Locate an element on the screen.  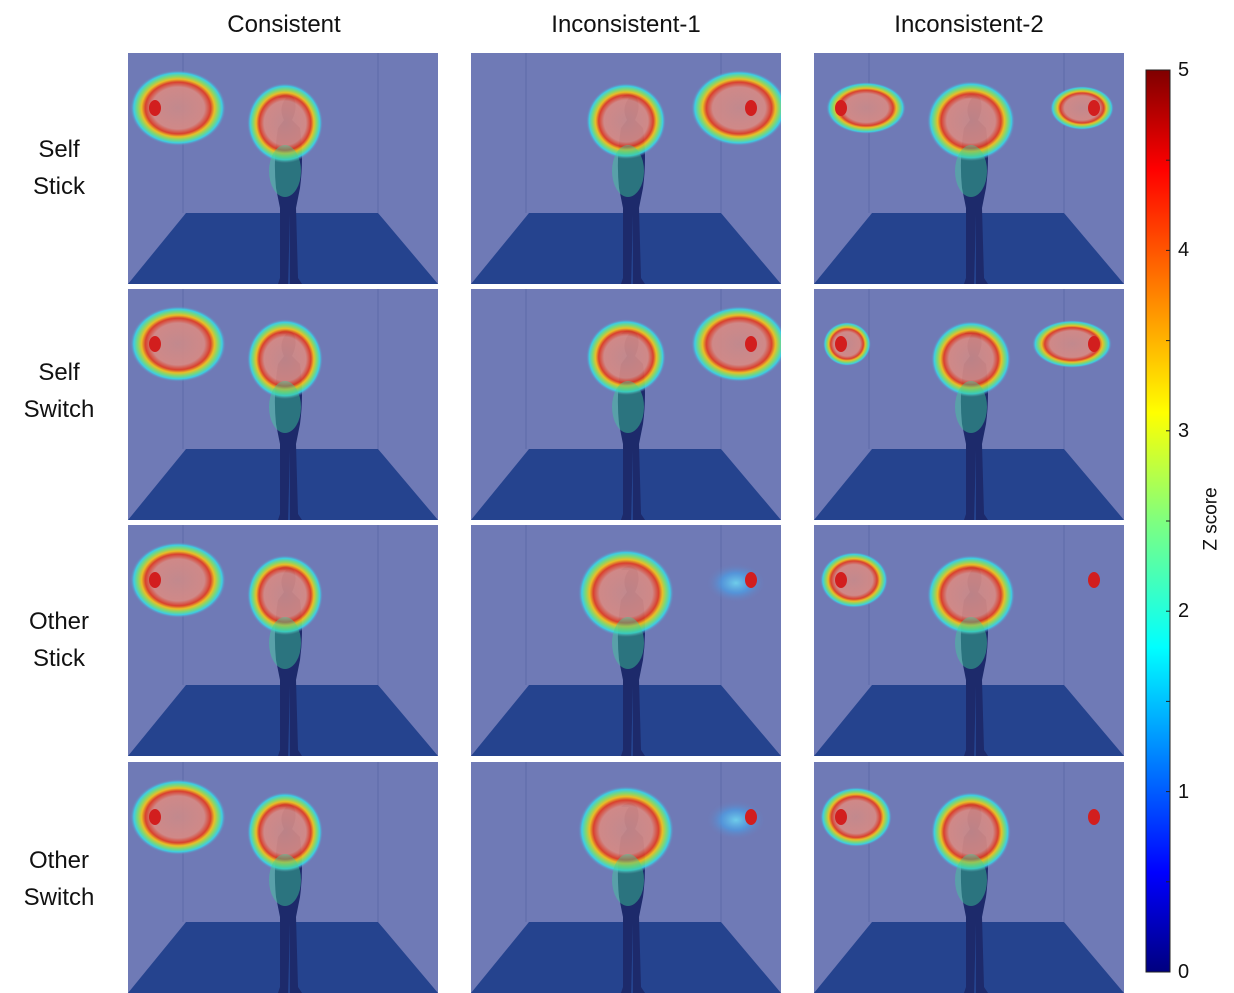
colorbar-tick-label: 3 is located at coordinates (1184, 430).